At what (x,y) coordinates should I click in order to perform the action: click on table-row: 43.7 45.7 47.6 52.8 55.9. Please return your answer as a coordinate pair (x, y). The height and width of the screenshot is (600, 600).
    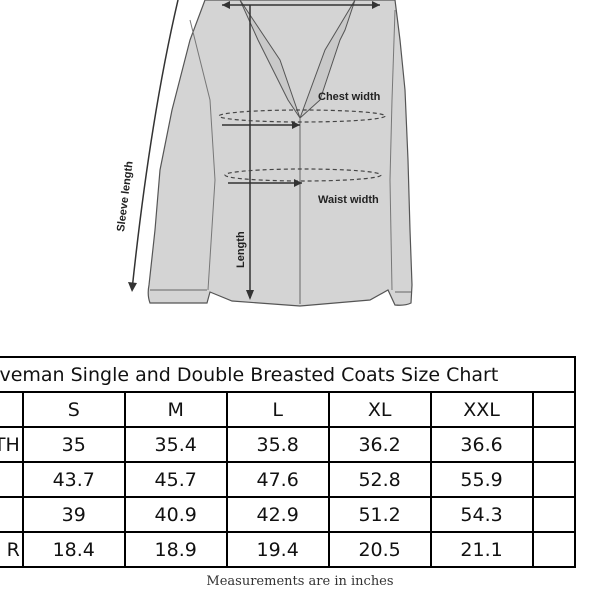
    Looking at the image, I should click on (288, 479).